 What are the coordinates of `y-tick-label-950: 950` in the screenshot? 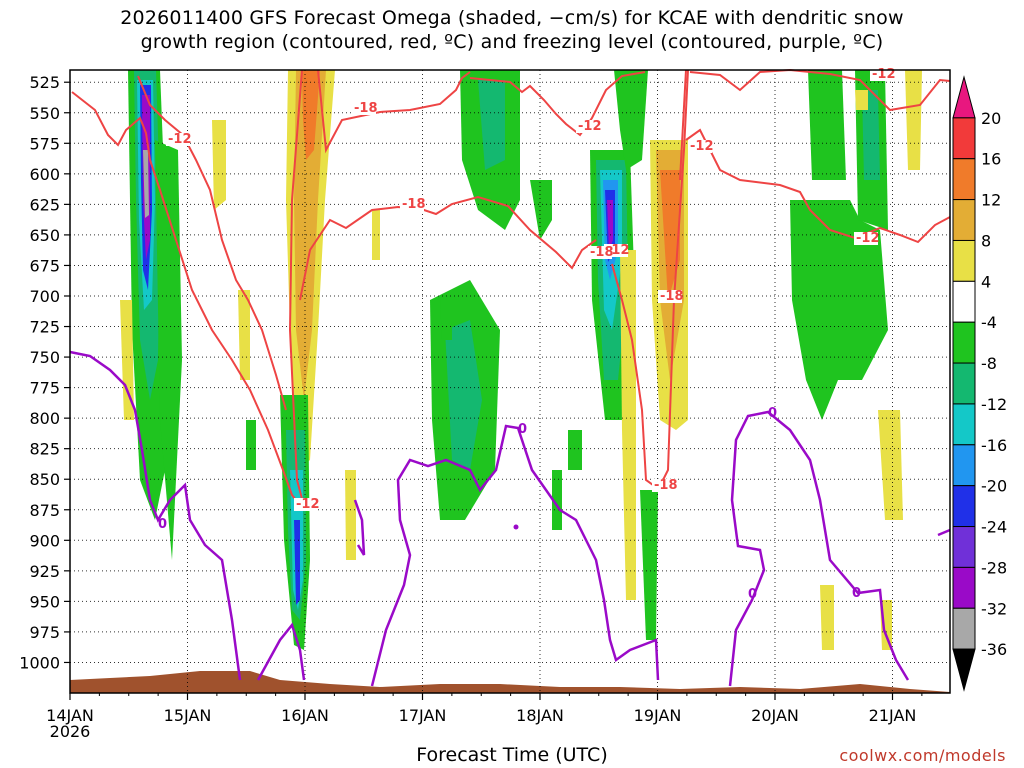 It's located at (44, 601).